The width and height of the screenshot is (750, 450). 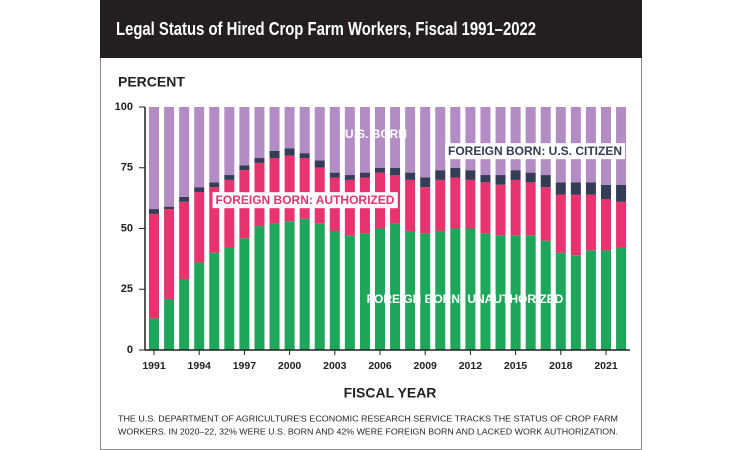 I want to click on y-tick-label: 25, so click(x=127, y=289).